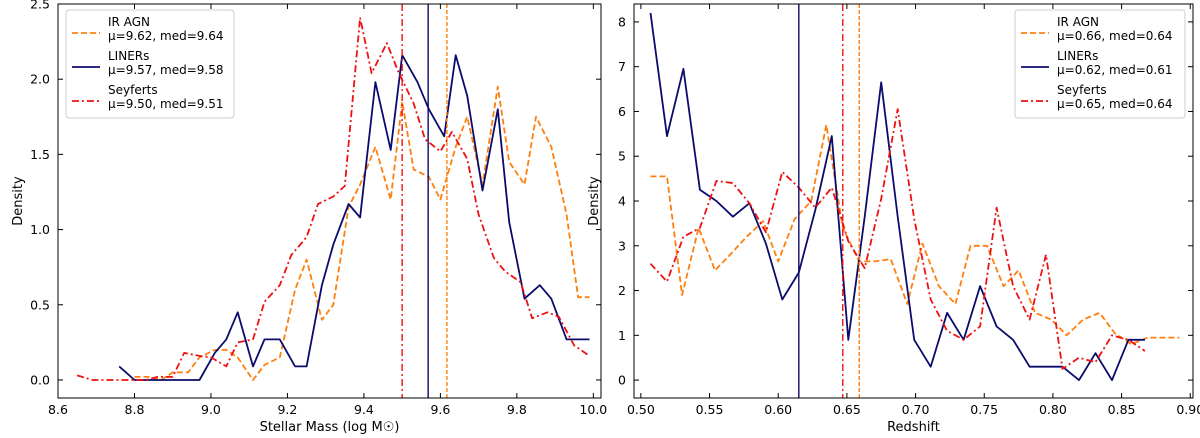  I want to click on legend-stat-ir-agn: μ=0.66, med=0.64, so click(1115, 36).